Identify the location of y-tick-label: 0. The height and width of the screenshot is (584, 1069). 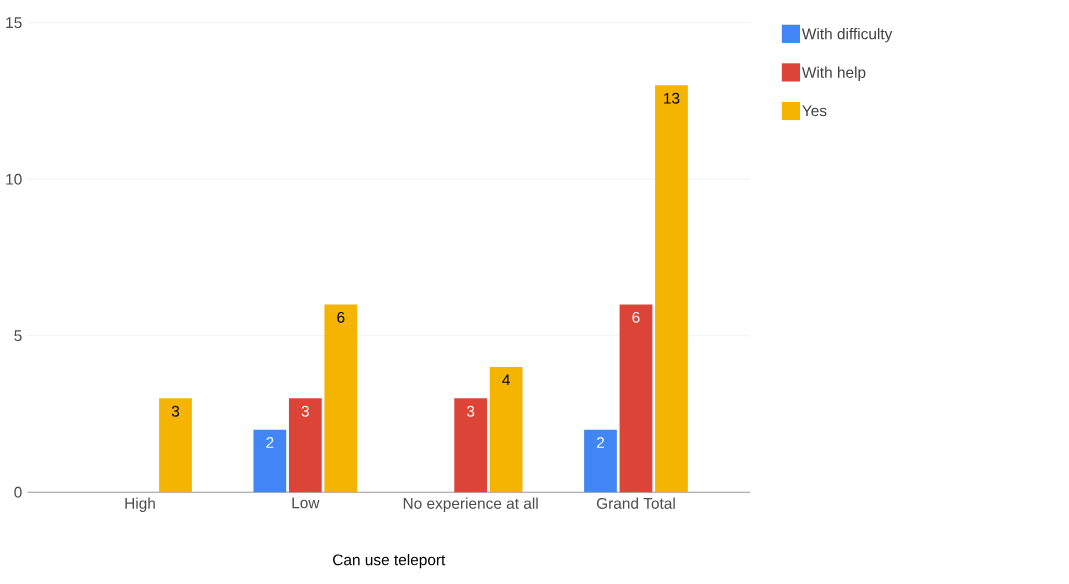
(18, 492).